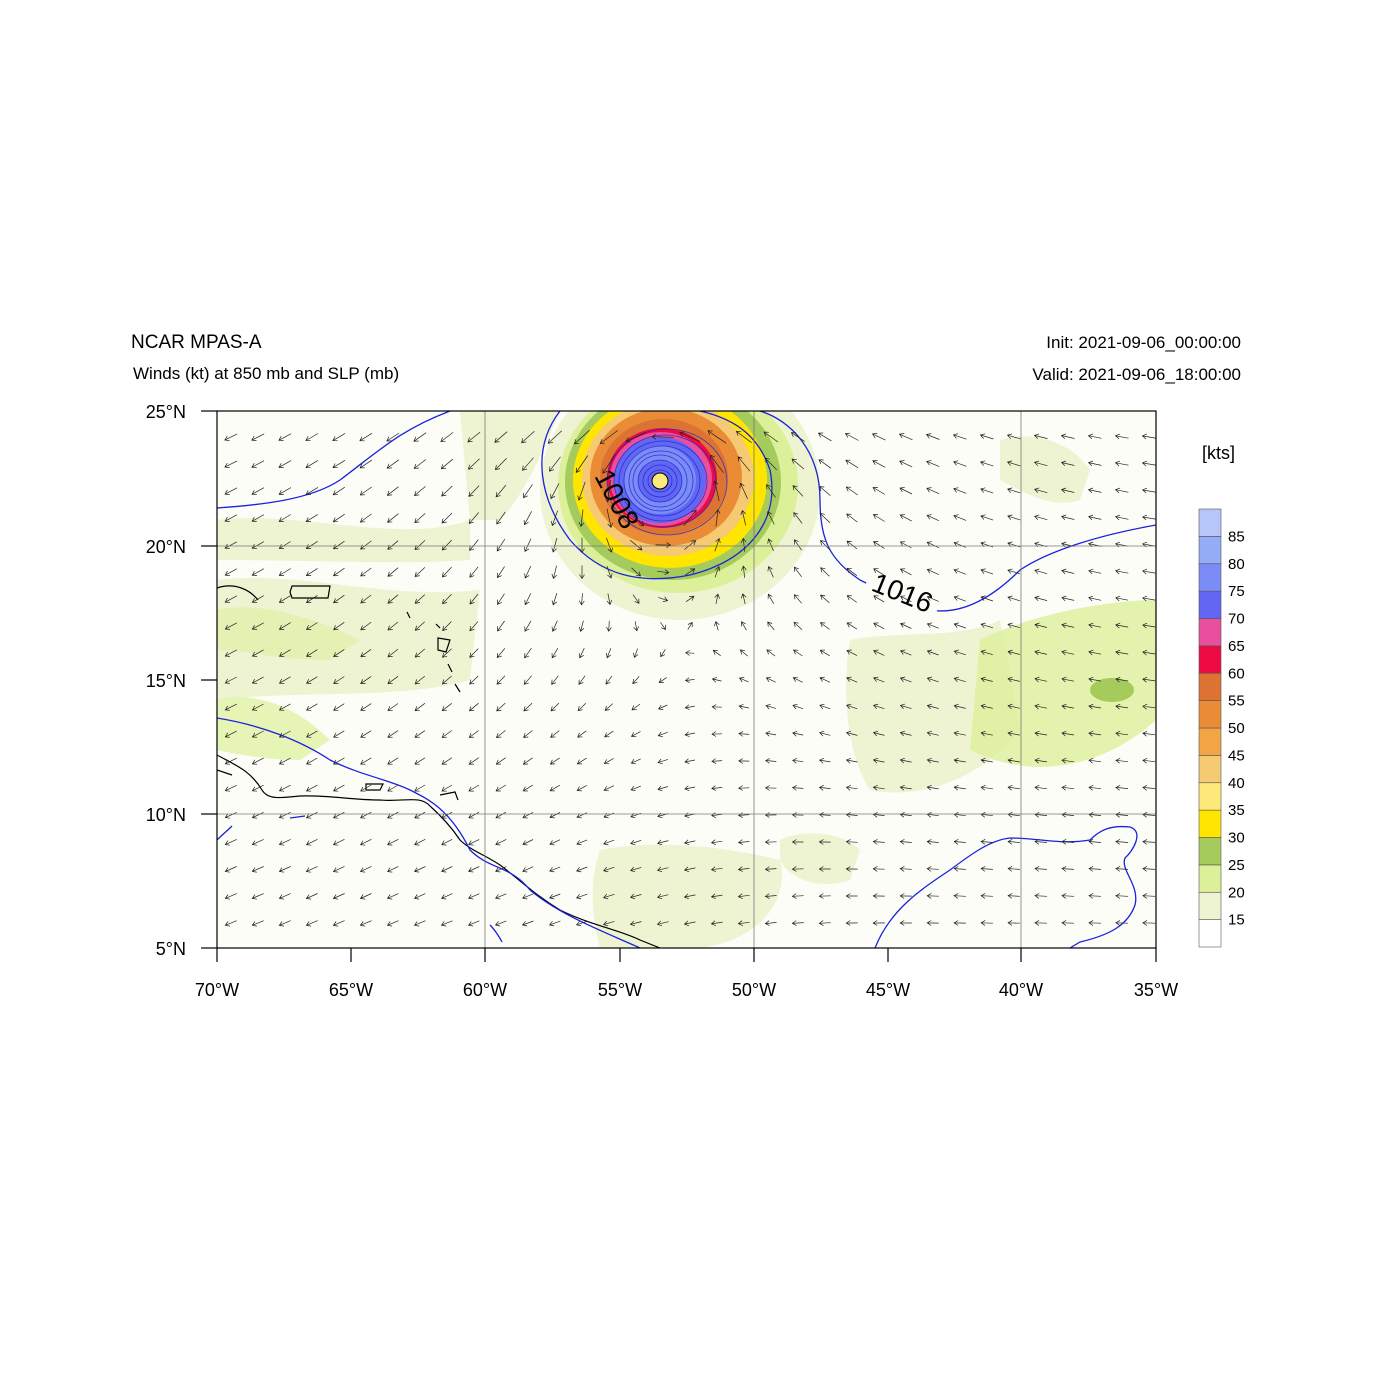 This screenshot has height=1400, width=1400. What do you see at coordinates (1236, 728) in the screenshot?
I see `colorbar-level-label: 50` at bounding box center [1236, 728].